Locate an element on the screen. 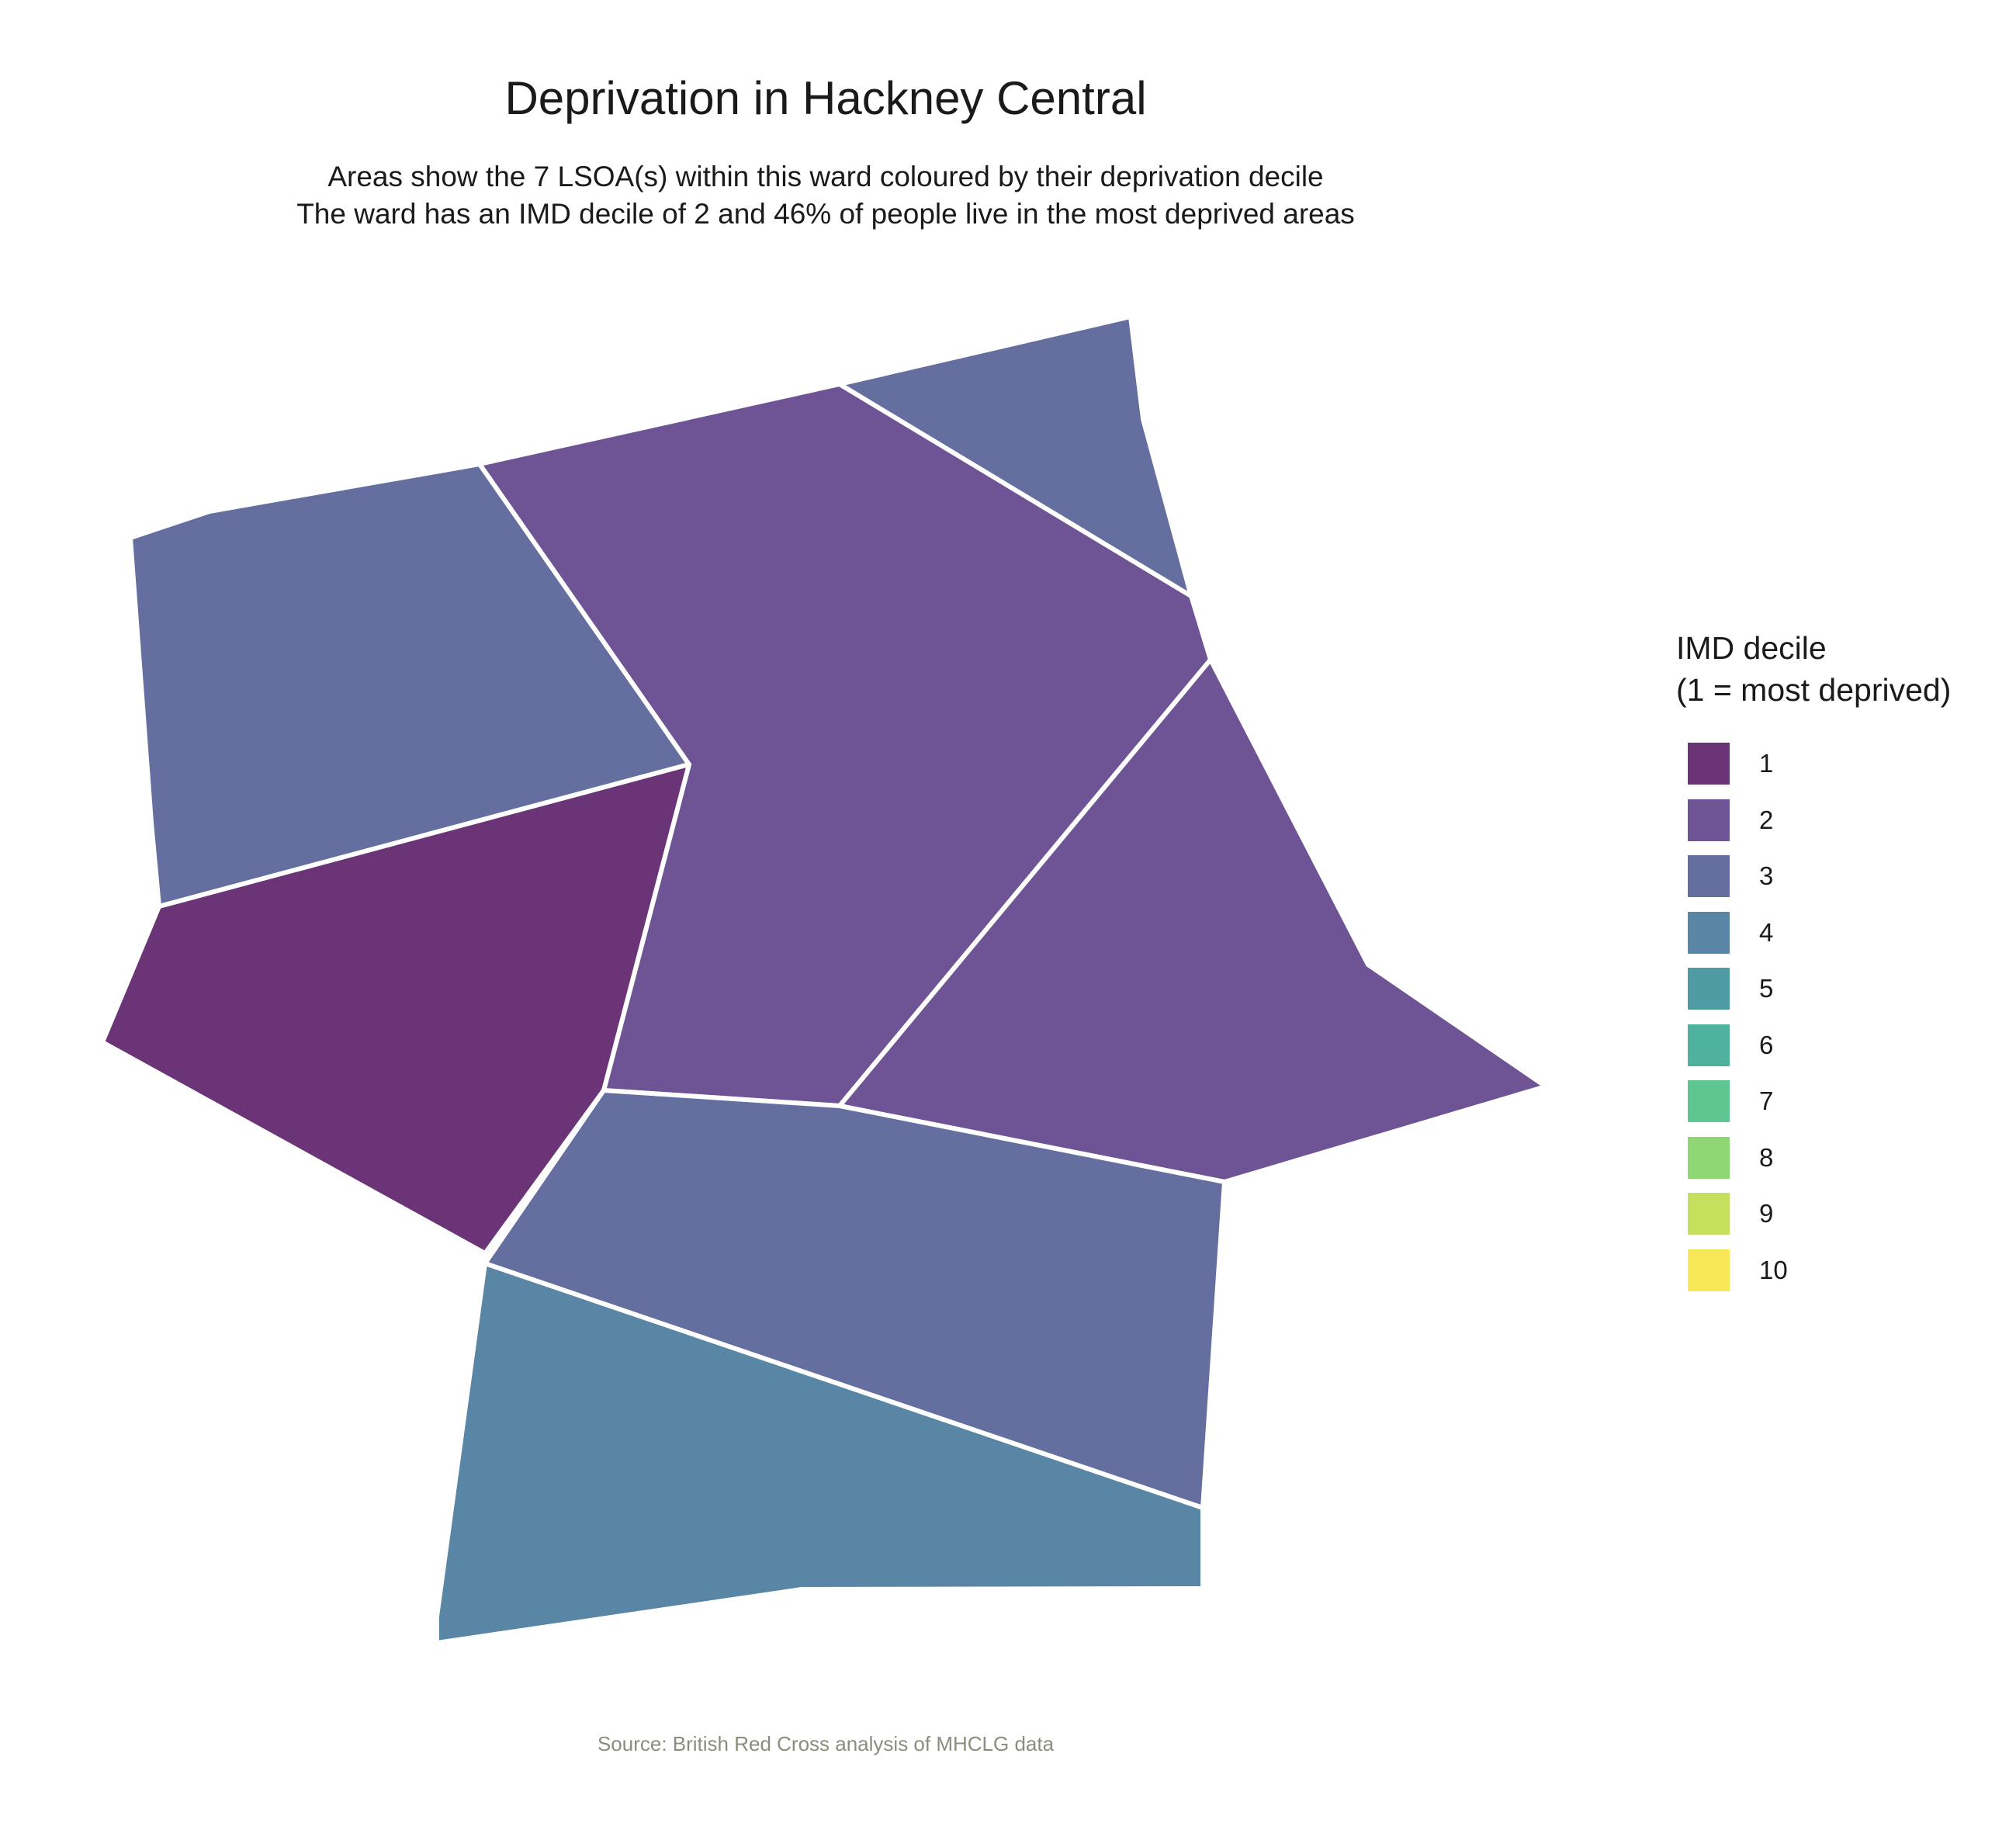 This screenshot has height=1833, width=2016. lsoa-south-central is located at coordinates (855, 1299).